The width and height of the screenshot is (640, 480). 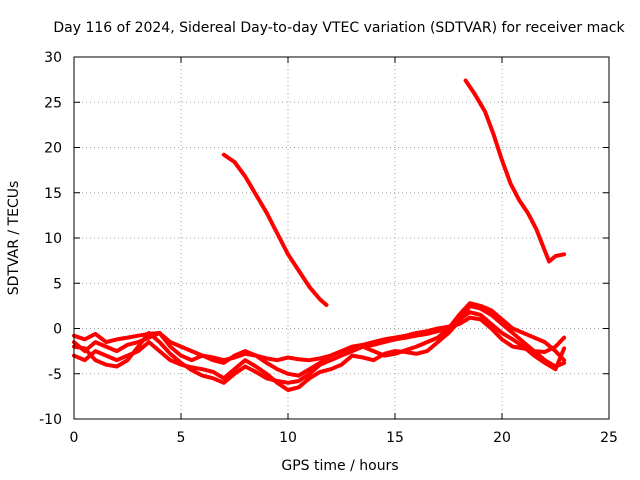 What do you see at coordinates (53, 103) in the screenshot?
I see `y-tick-label: 25` at bounding box center [53, 103].